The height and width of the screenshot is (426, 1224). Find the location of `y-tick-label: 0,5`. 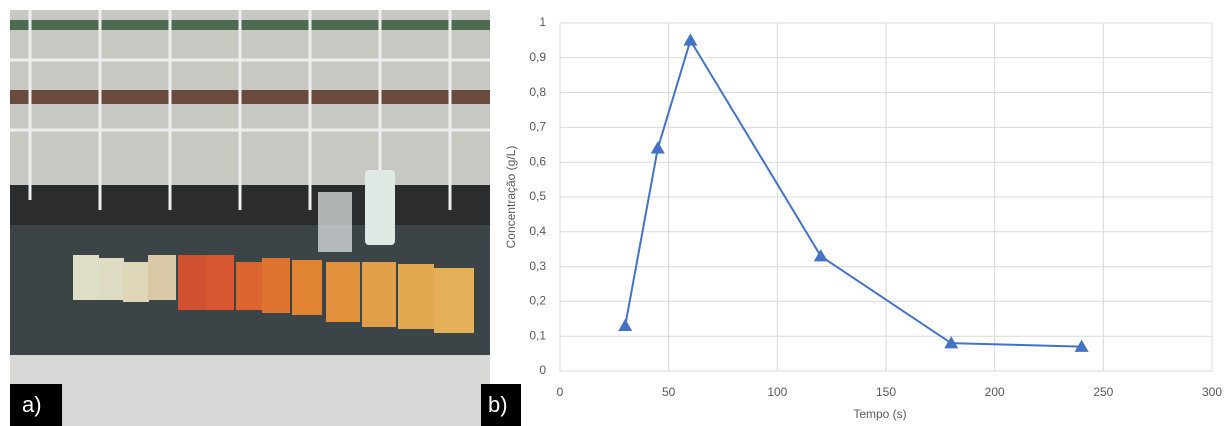

y-tick-label: 0,5 is located at coordinates (537, 196).